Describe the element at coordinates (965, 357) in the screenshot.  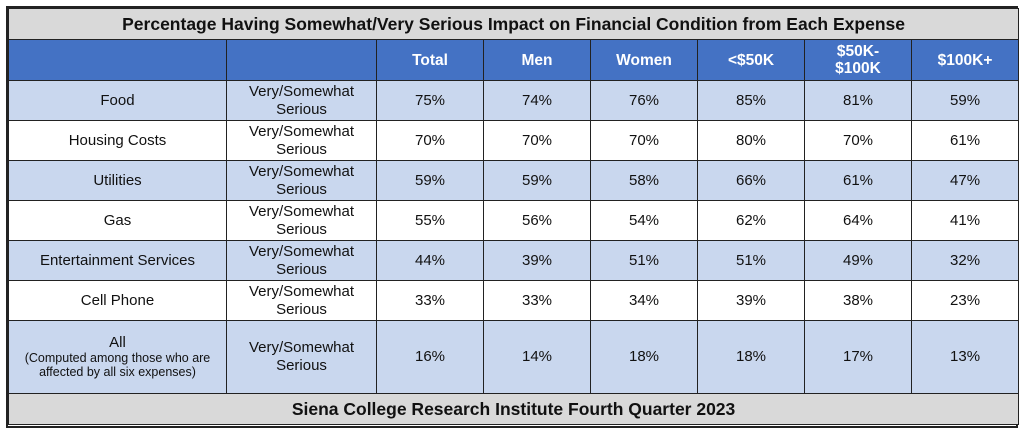
I see `value-cell: 13%` at that location.